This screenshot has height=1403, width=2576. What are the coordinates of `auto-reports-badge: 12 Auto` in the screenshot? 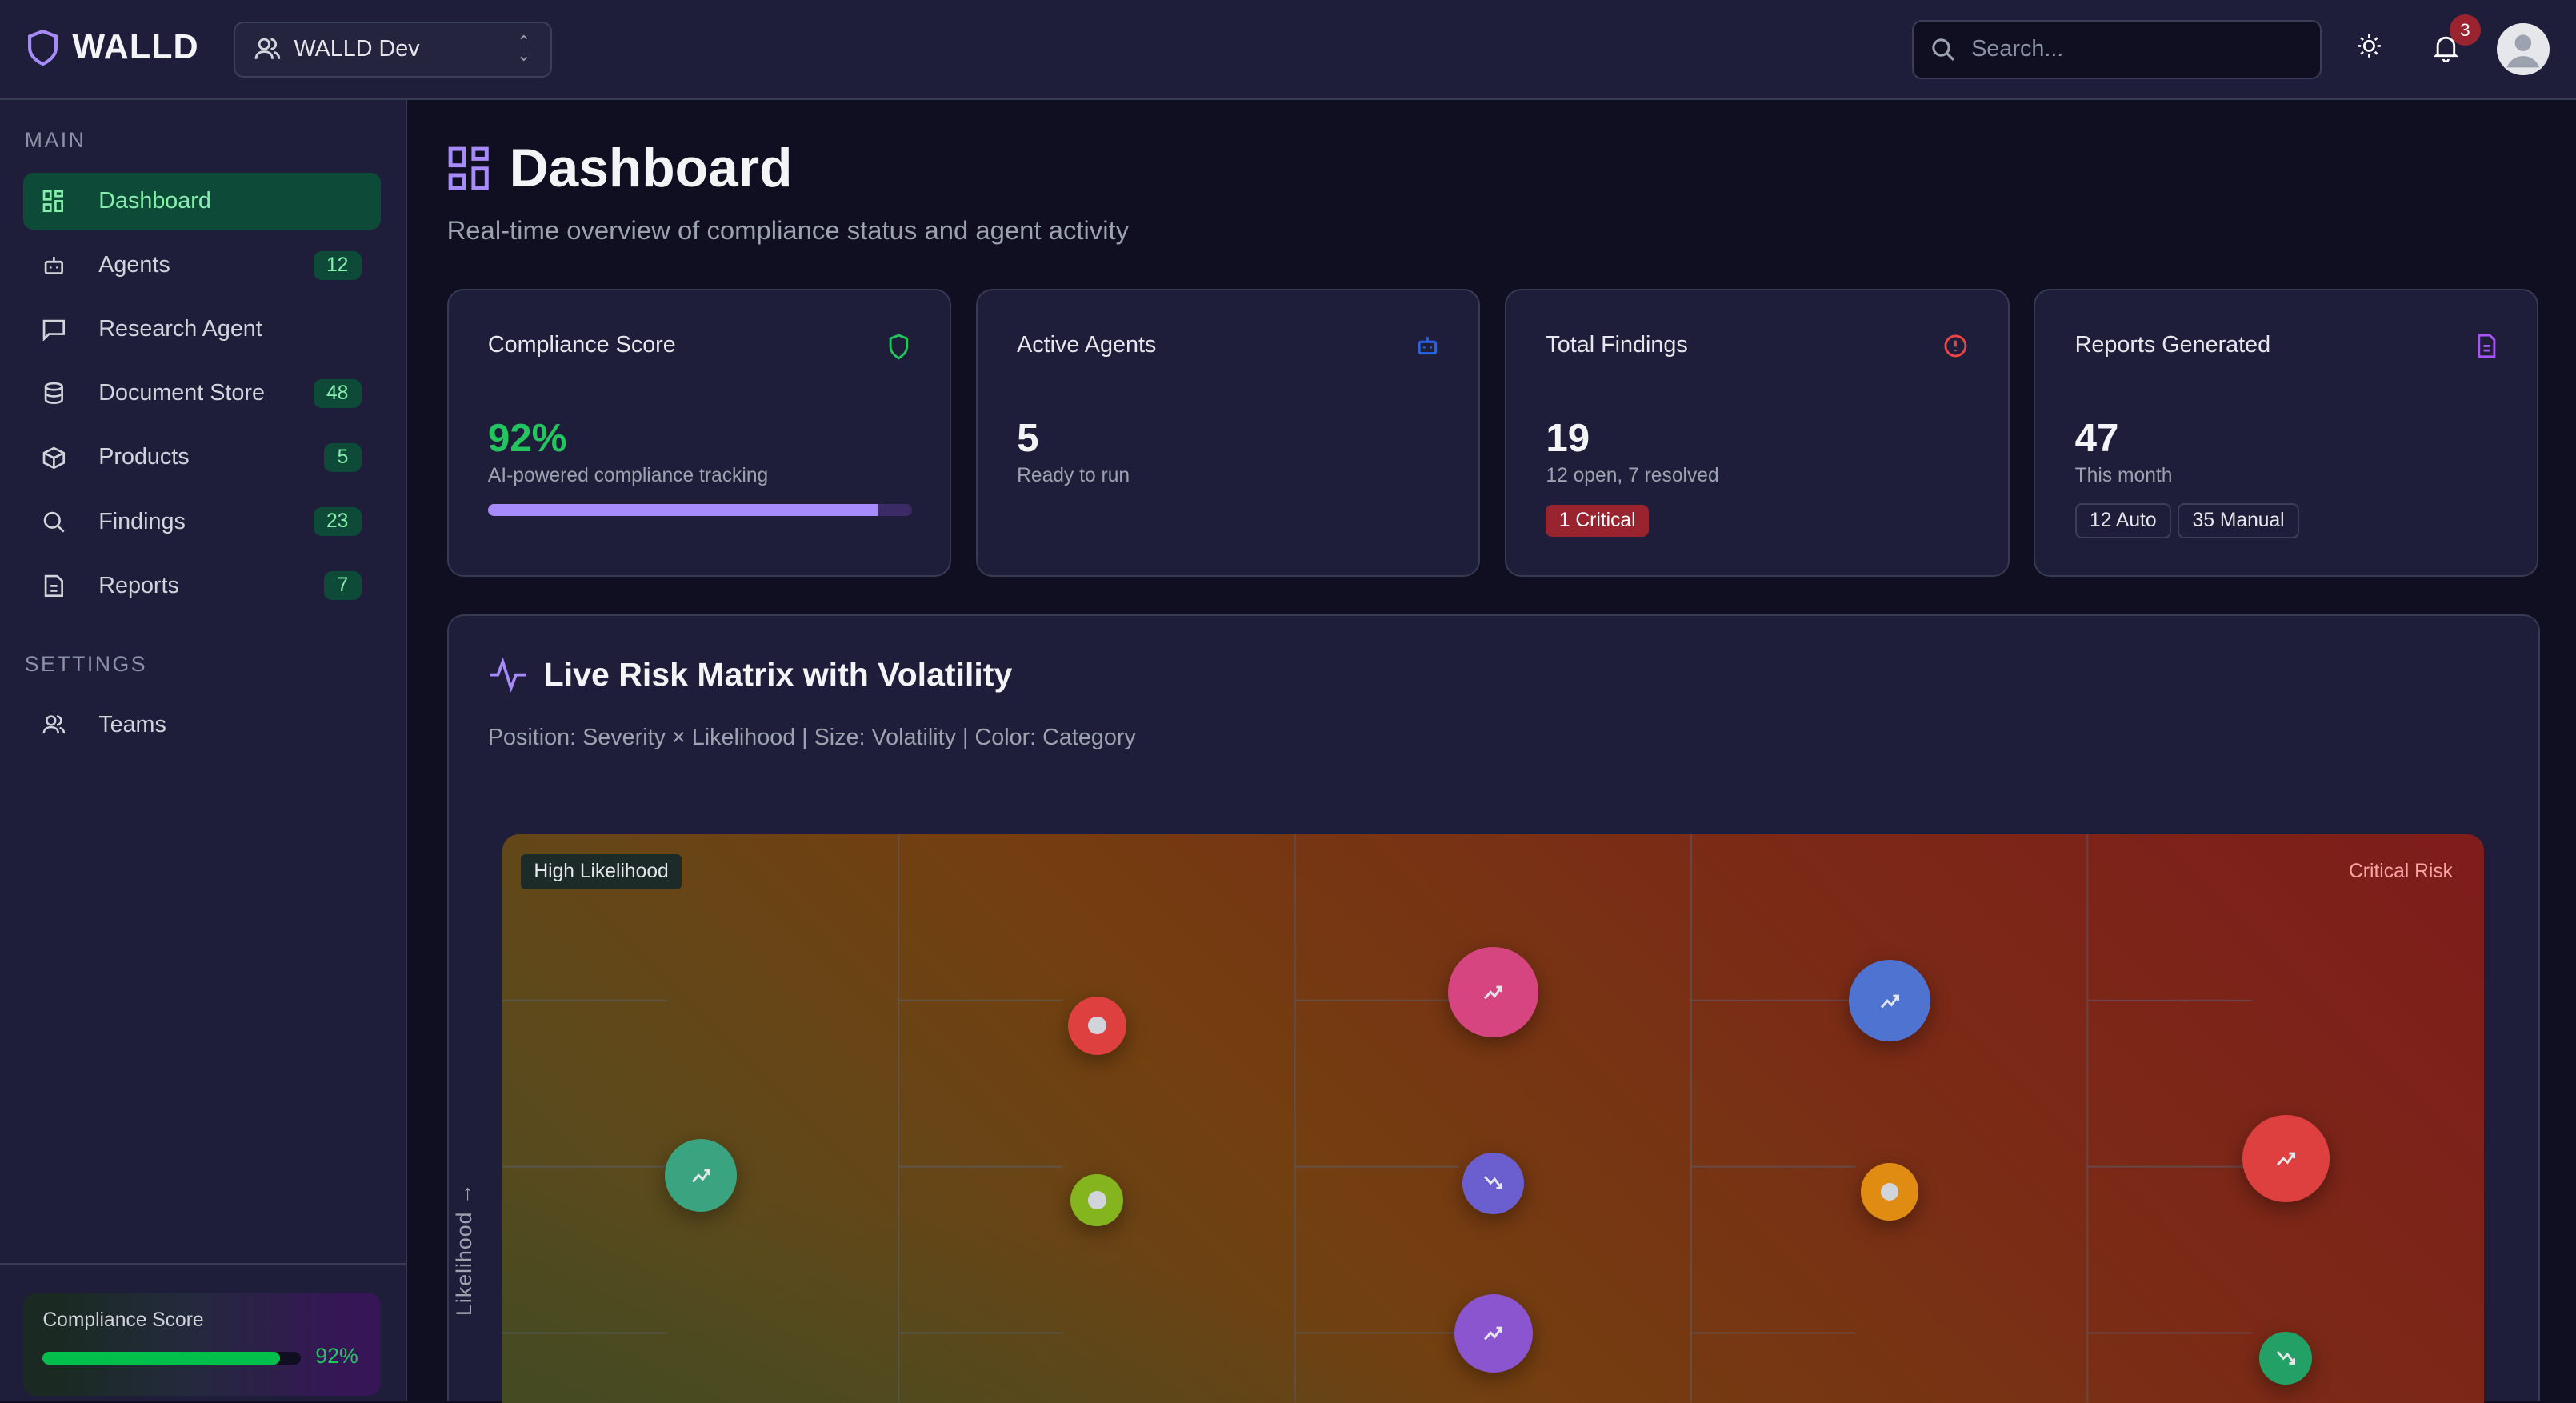 It's located at (2122, 521).